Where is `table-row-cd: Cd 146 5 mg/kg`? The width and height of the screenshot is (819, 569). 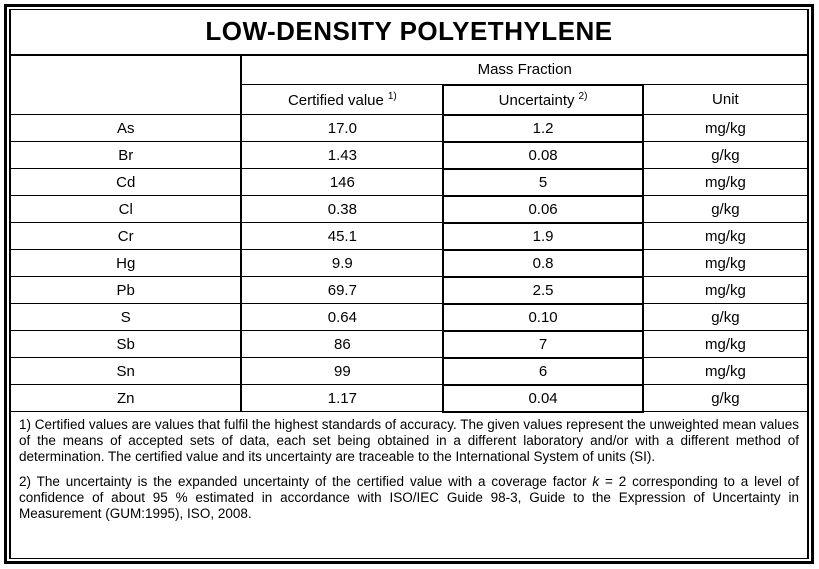
table-row-cd: Cd 146 5 mg/kg is located at coordinates (409, 182).